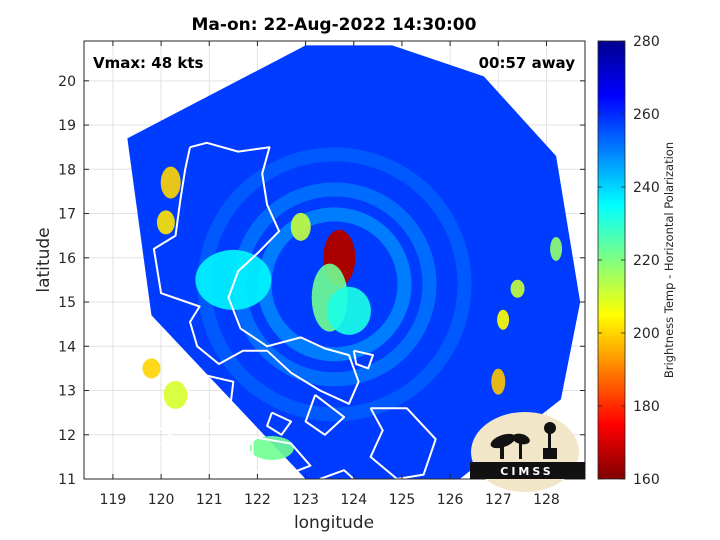 This screenshot has height=540, width=720. Describe the element at coordinates (161, 500) in the screenshot. I see `x-tick-label: 120` at that location.